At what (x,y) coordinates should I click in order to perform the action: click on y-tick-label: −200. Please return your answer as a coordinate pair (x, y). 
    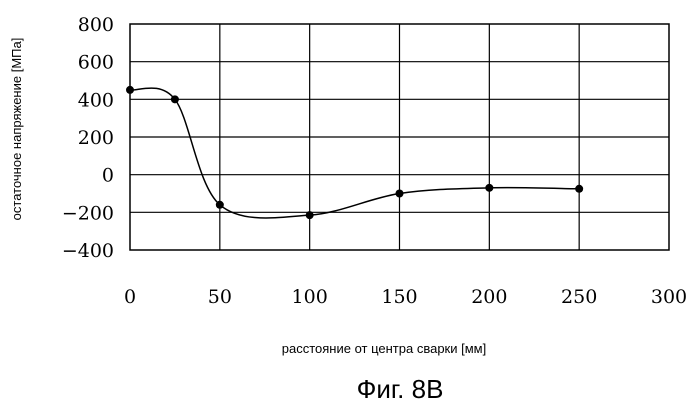
    Looking at the image, I should click on (88, 213).